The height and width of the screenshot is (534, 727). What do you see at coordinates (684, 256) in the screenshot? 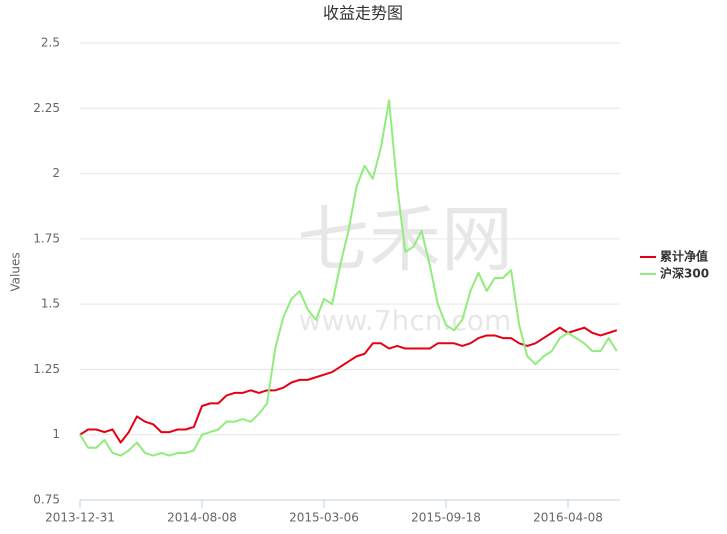
I see `legend-text: 累计净值` at bounding box center [684, 256].